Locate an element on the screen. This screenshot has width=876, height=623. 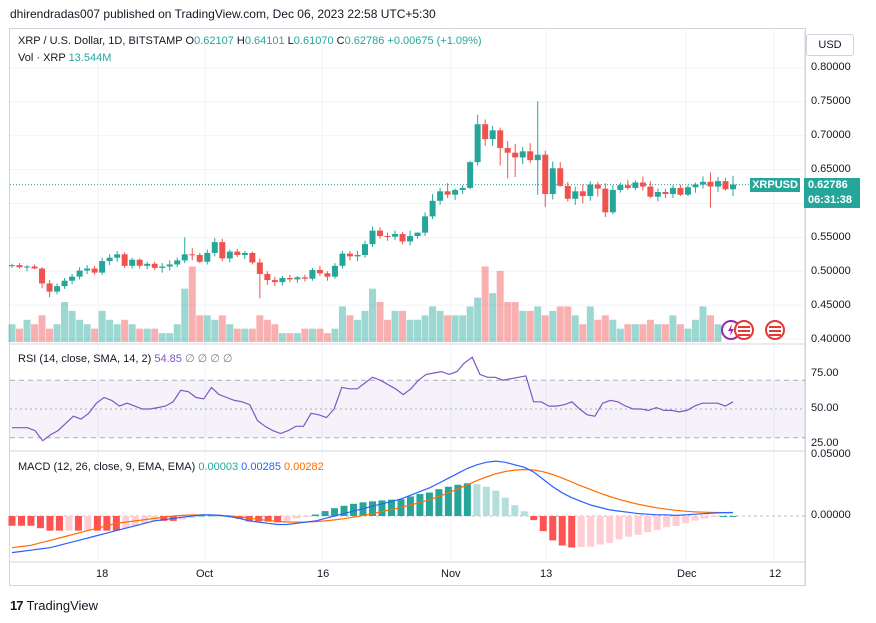
time-tick: Oct is located at coordinates (205, 574).